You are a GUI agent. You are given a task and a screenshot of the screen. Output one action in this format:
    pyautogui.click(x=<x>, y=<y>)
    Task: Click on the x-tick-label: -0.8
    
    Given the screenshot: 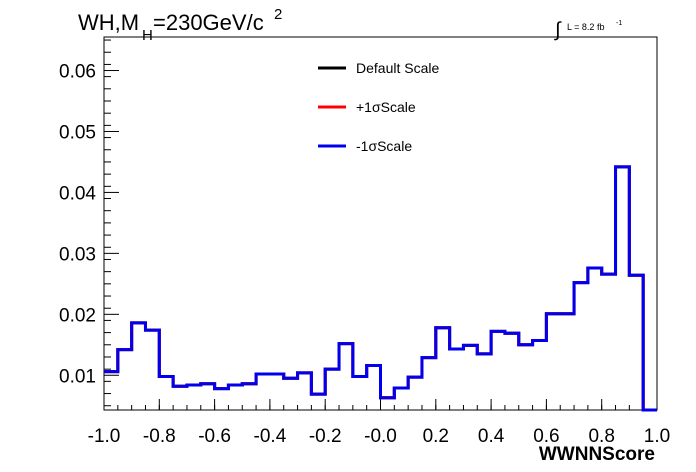 What is the action you would take?
    pyautogui.click(x=159, y=436)
    